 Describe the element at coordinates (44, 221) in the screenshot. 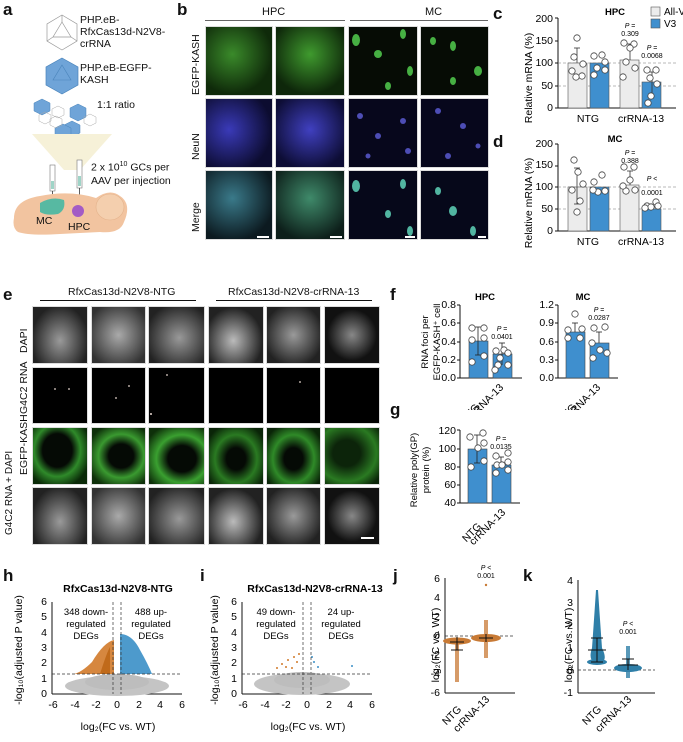

I see `region-mc-label: MC` at that location.